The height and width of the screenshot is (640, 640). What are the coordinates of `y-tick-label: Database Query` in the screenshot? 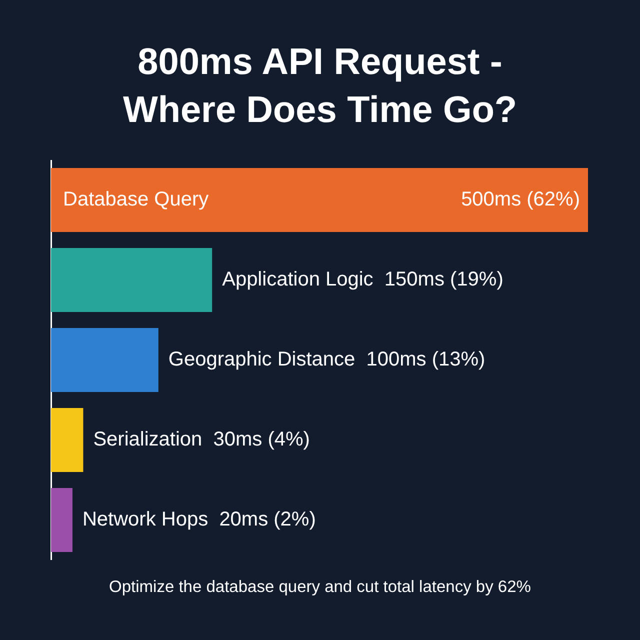 It's located at (136, 199).